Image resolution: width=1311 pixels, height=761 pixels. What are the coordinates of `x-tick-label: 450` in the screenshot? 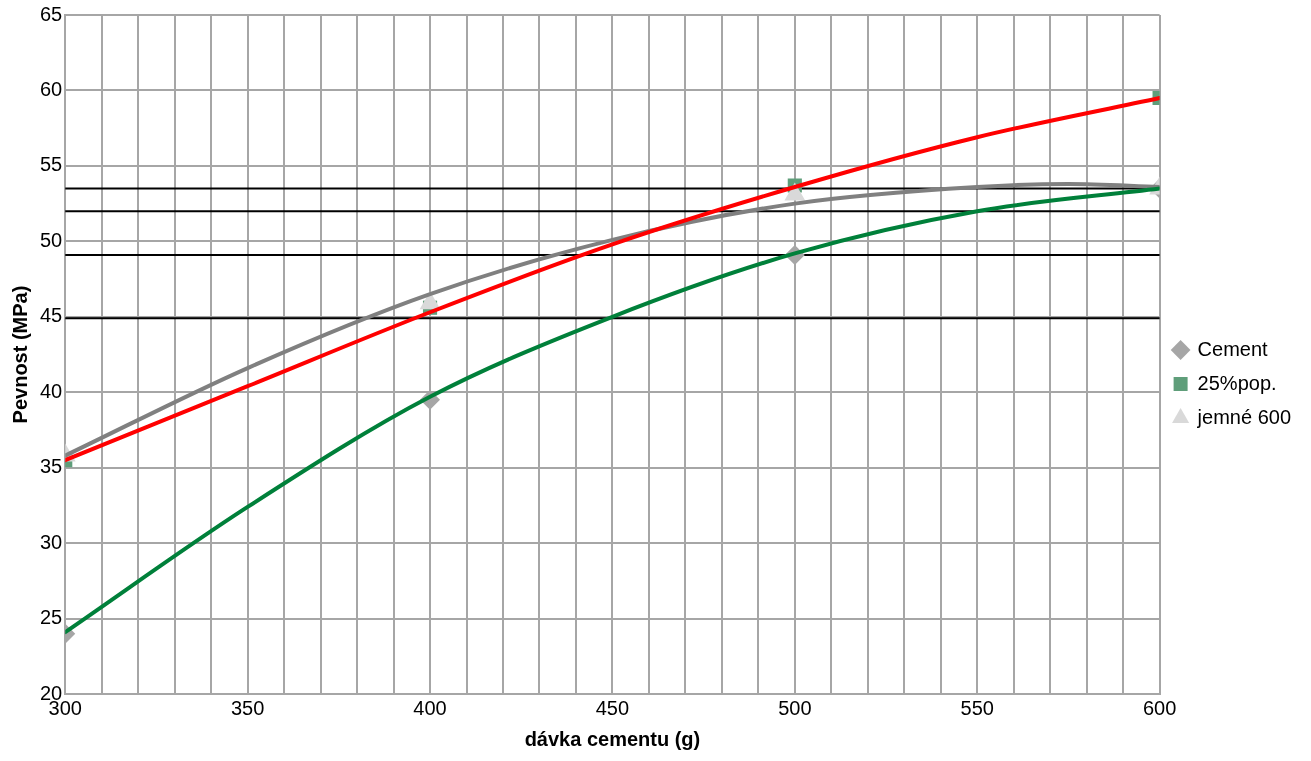 It's located at (612, 707).